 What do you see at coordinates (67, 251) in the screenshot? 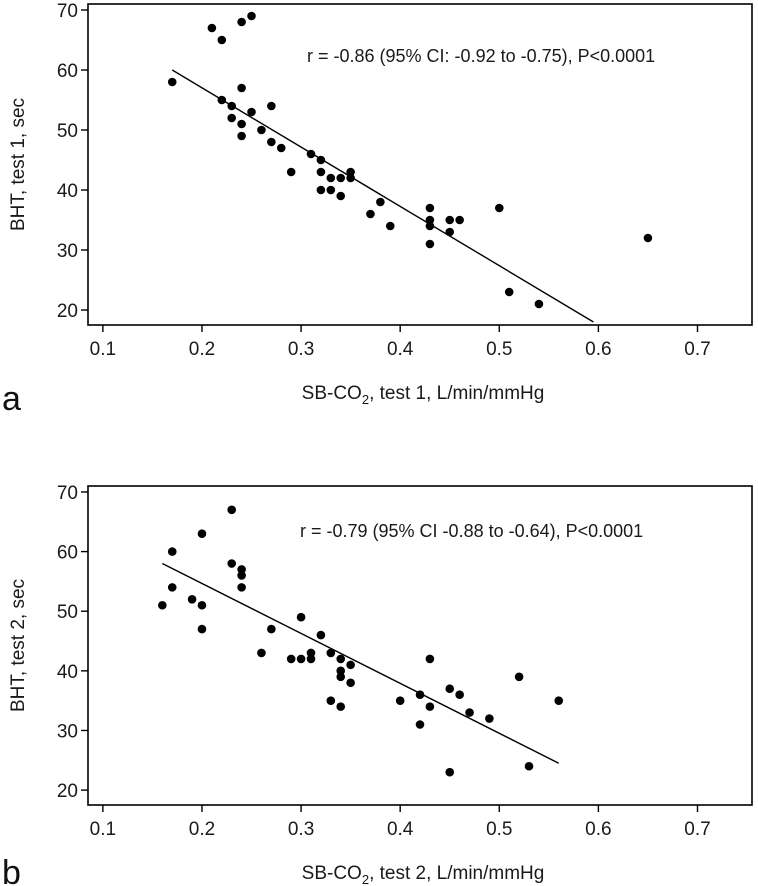
I see `y-tick-label: 30` at bounding box center [67, 251].